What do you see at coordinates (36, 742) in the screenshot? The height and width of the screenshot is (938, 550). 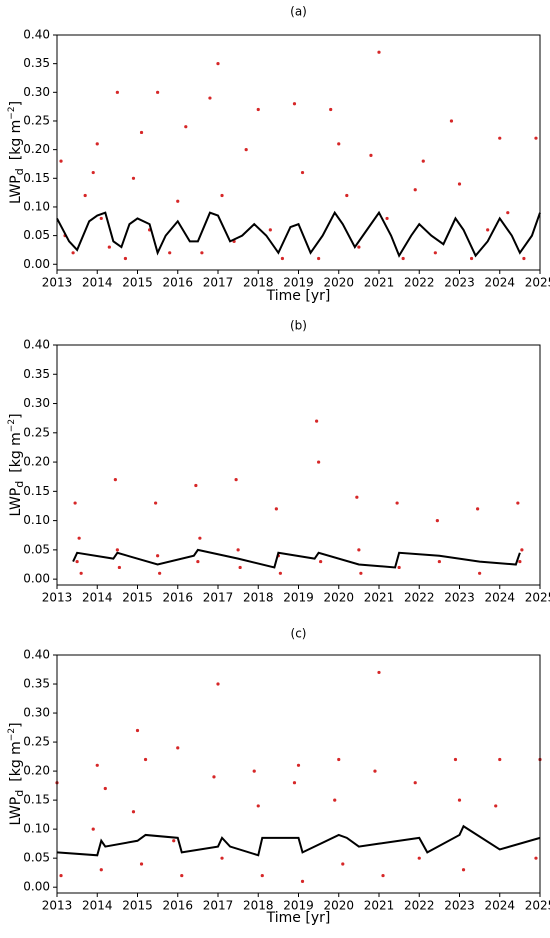 I see `y-tick-label: 0.25` at bounding box center [36, 742].